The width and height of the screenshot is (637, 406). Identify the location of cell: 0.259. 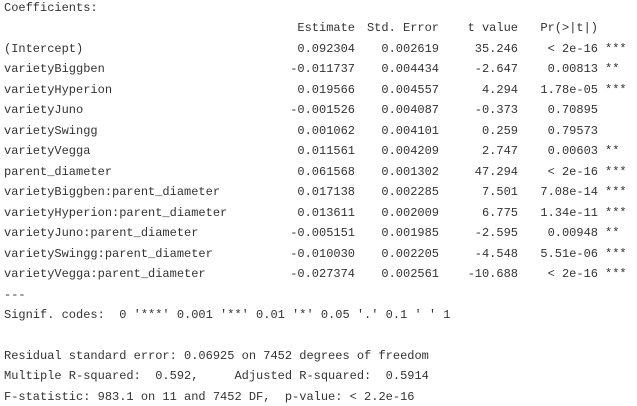
(499, 130).